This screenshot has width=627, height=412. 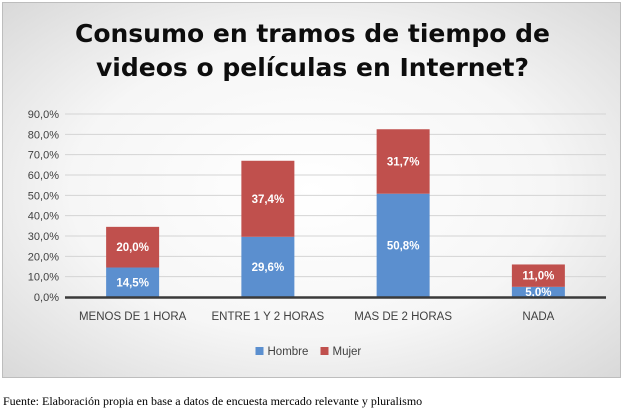 What do you see at coordinates (133, 317) in the screenshot?
I see `x-tick-label: MENOS DE 1 HORA` at bounding box center [133, 317].